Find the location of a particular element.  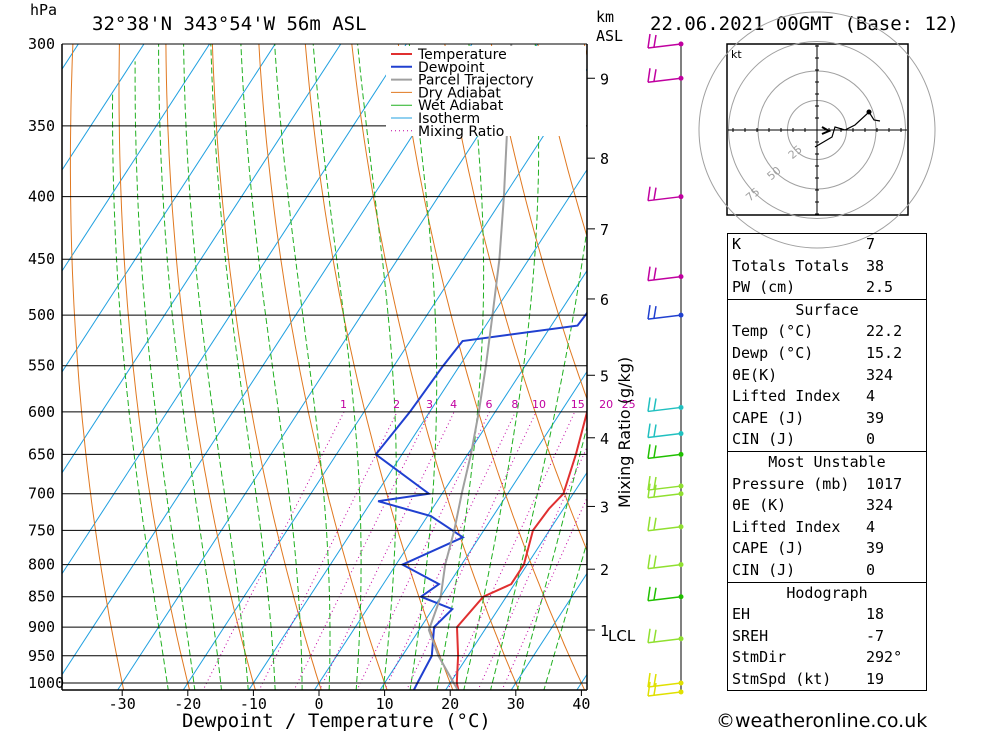

temperature-tick-label: -20 is located at coordinates (187, 704).